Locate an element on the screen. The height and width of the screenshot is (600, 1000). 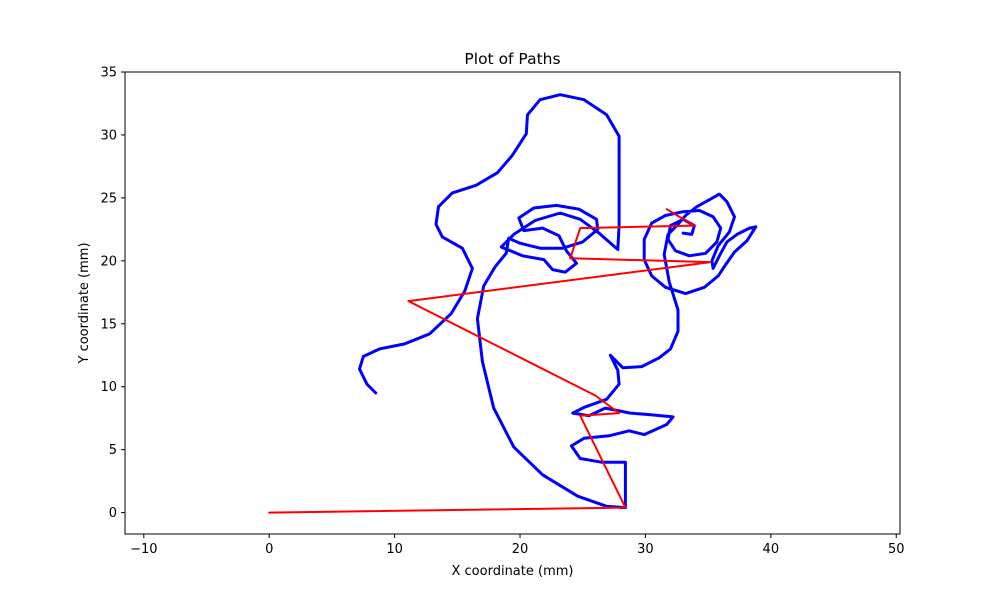
y-tick-label: 15 is located at coordinates (108, 324).